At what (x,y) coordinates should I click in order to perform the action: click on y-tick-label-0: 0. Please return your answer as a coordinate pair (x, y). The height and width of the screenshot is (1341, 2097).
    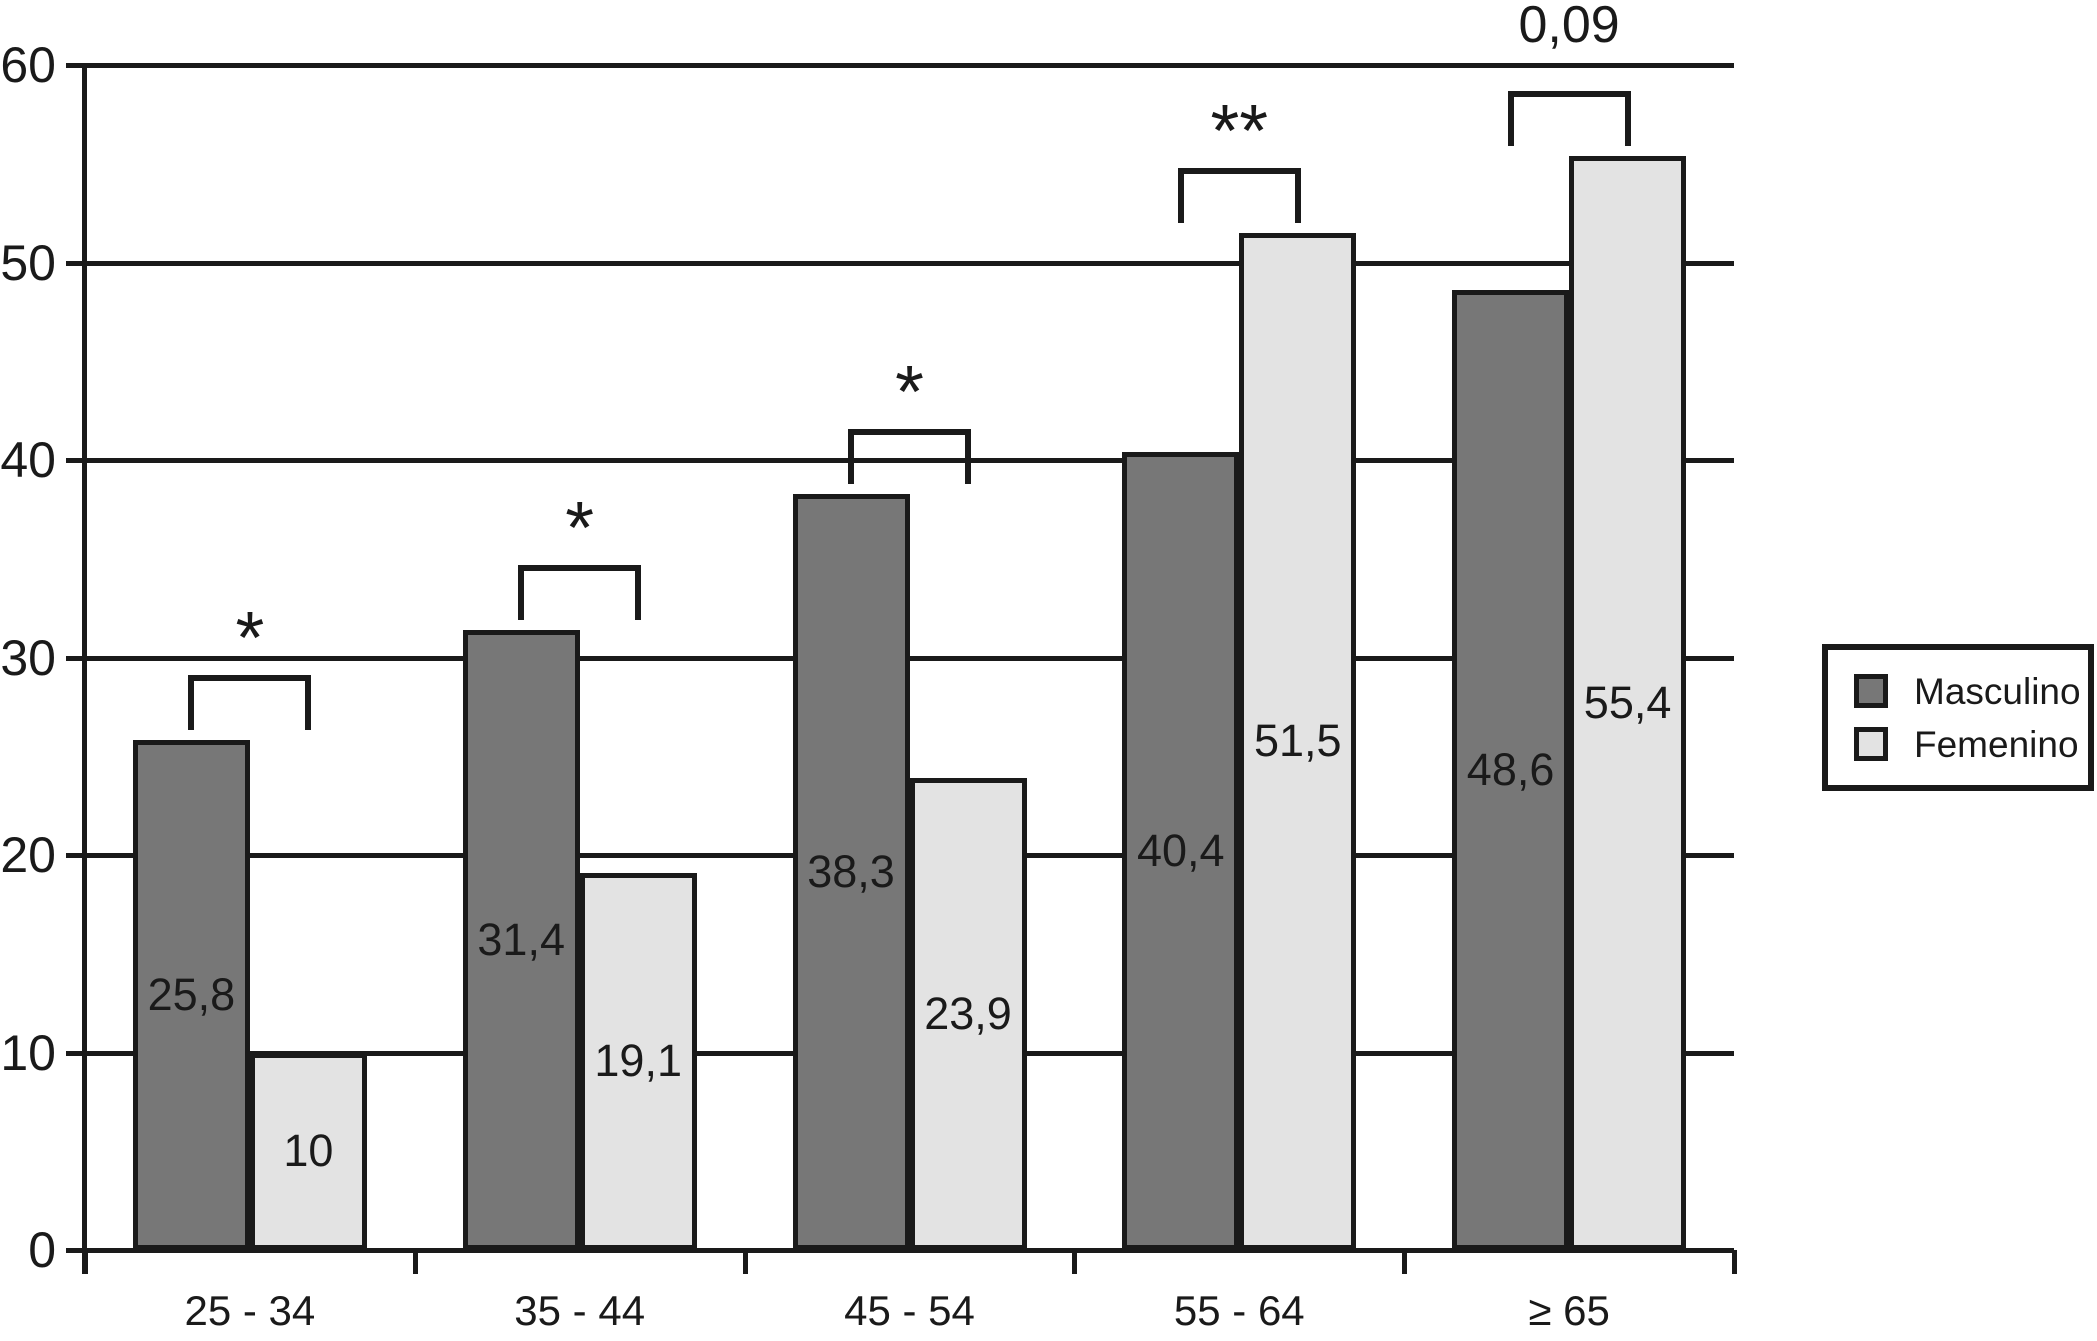
    Looking at the image, I should click on (42, 1250).